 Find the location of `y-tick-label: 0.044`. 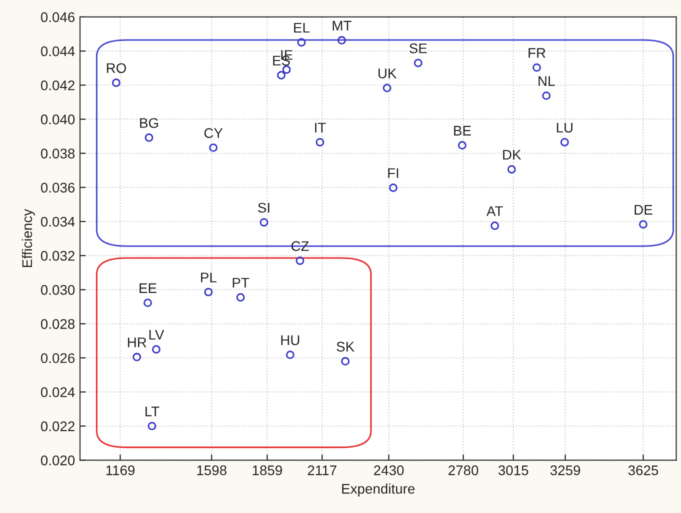

y-tick-label: 0.044 is located at coordinates (57, 51).